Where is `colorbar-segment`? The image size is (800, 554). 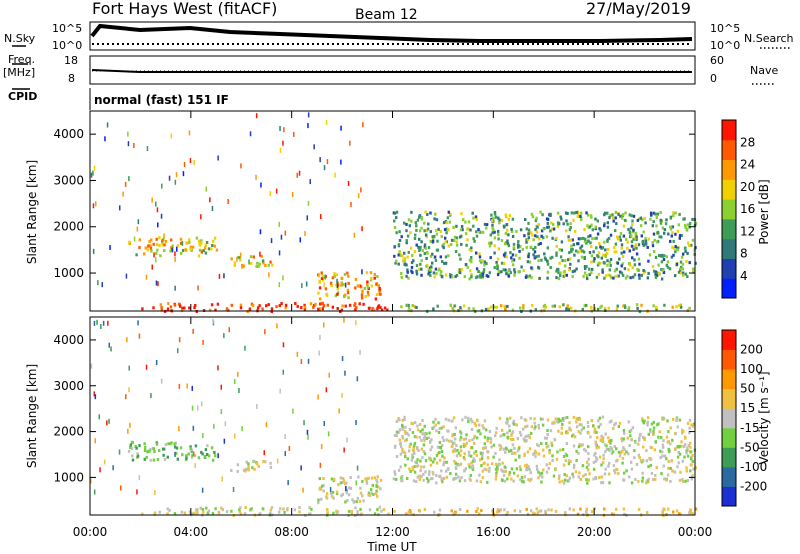
colorbar-segment is located at coordinates (729, 359).